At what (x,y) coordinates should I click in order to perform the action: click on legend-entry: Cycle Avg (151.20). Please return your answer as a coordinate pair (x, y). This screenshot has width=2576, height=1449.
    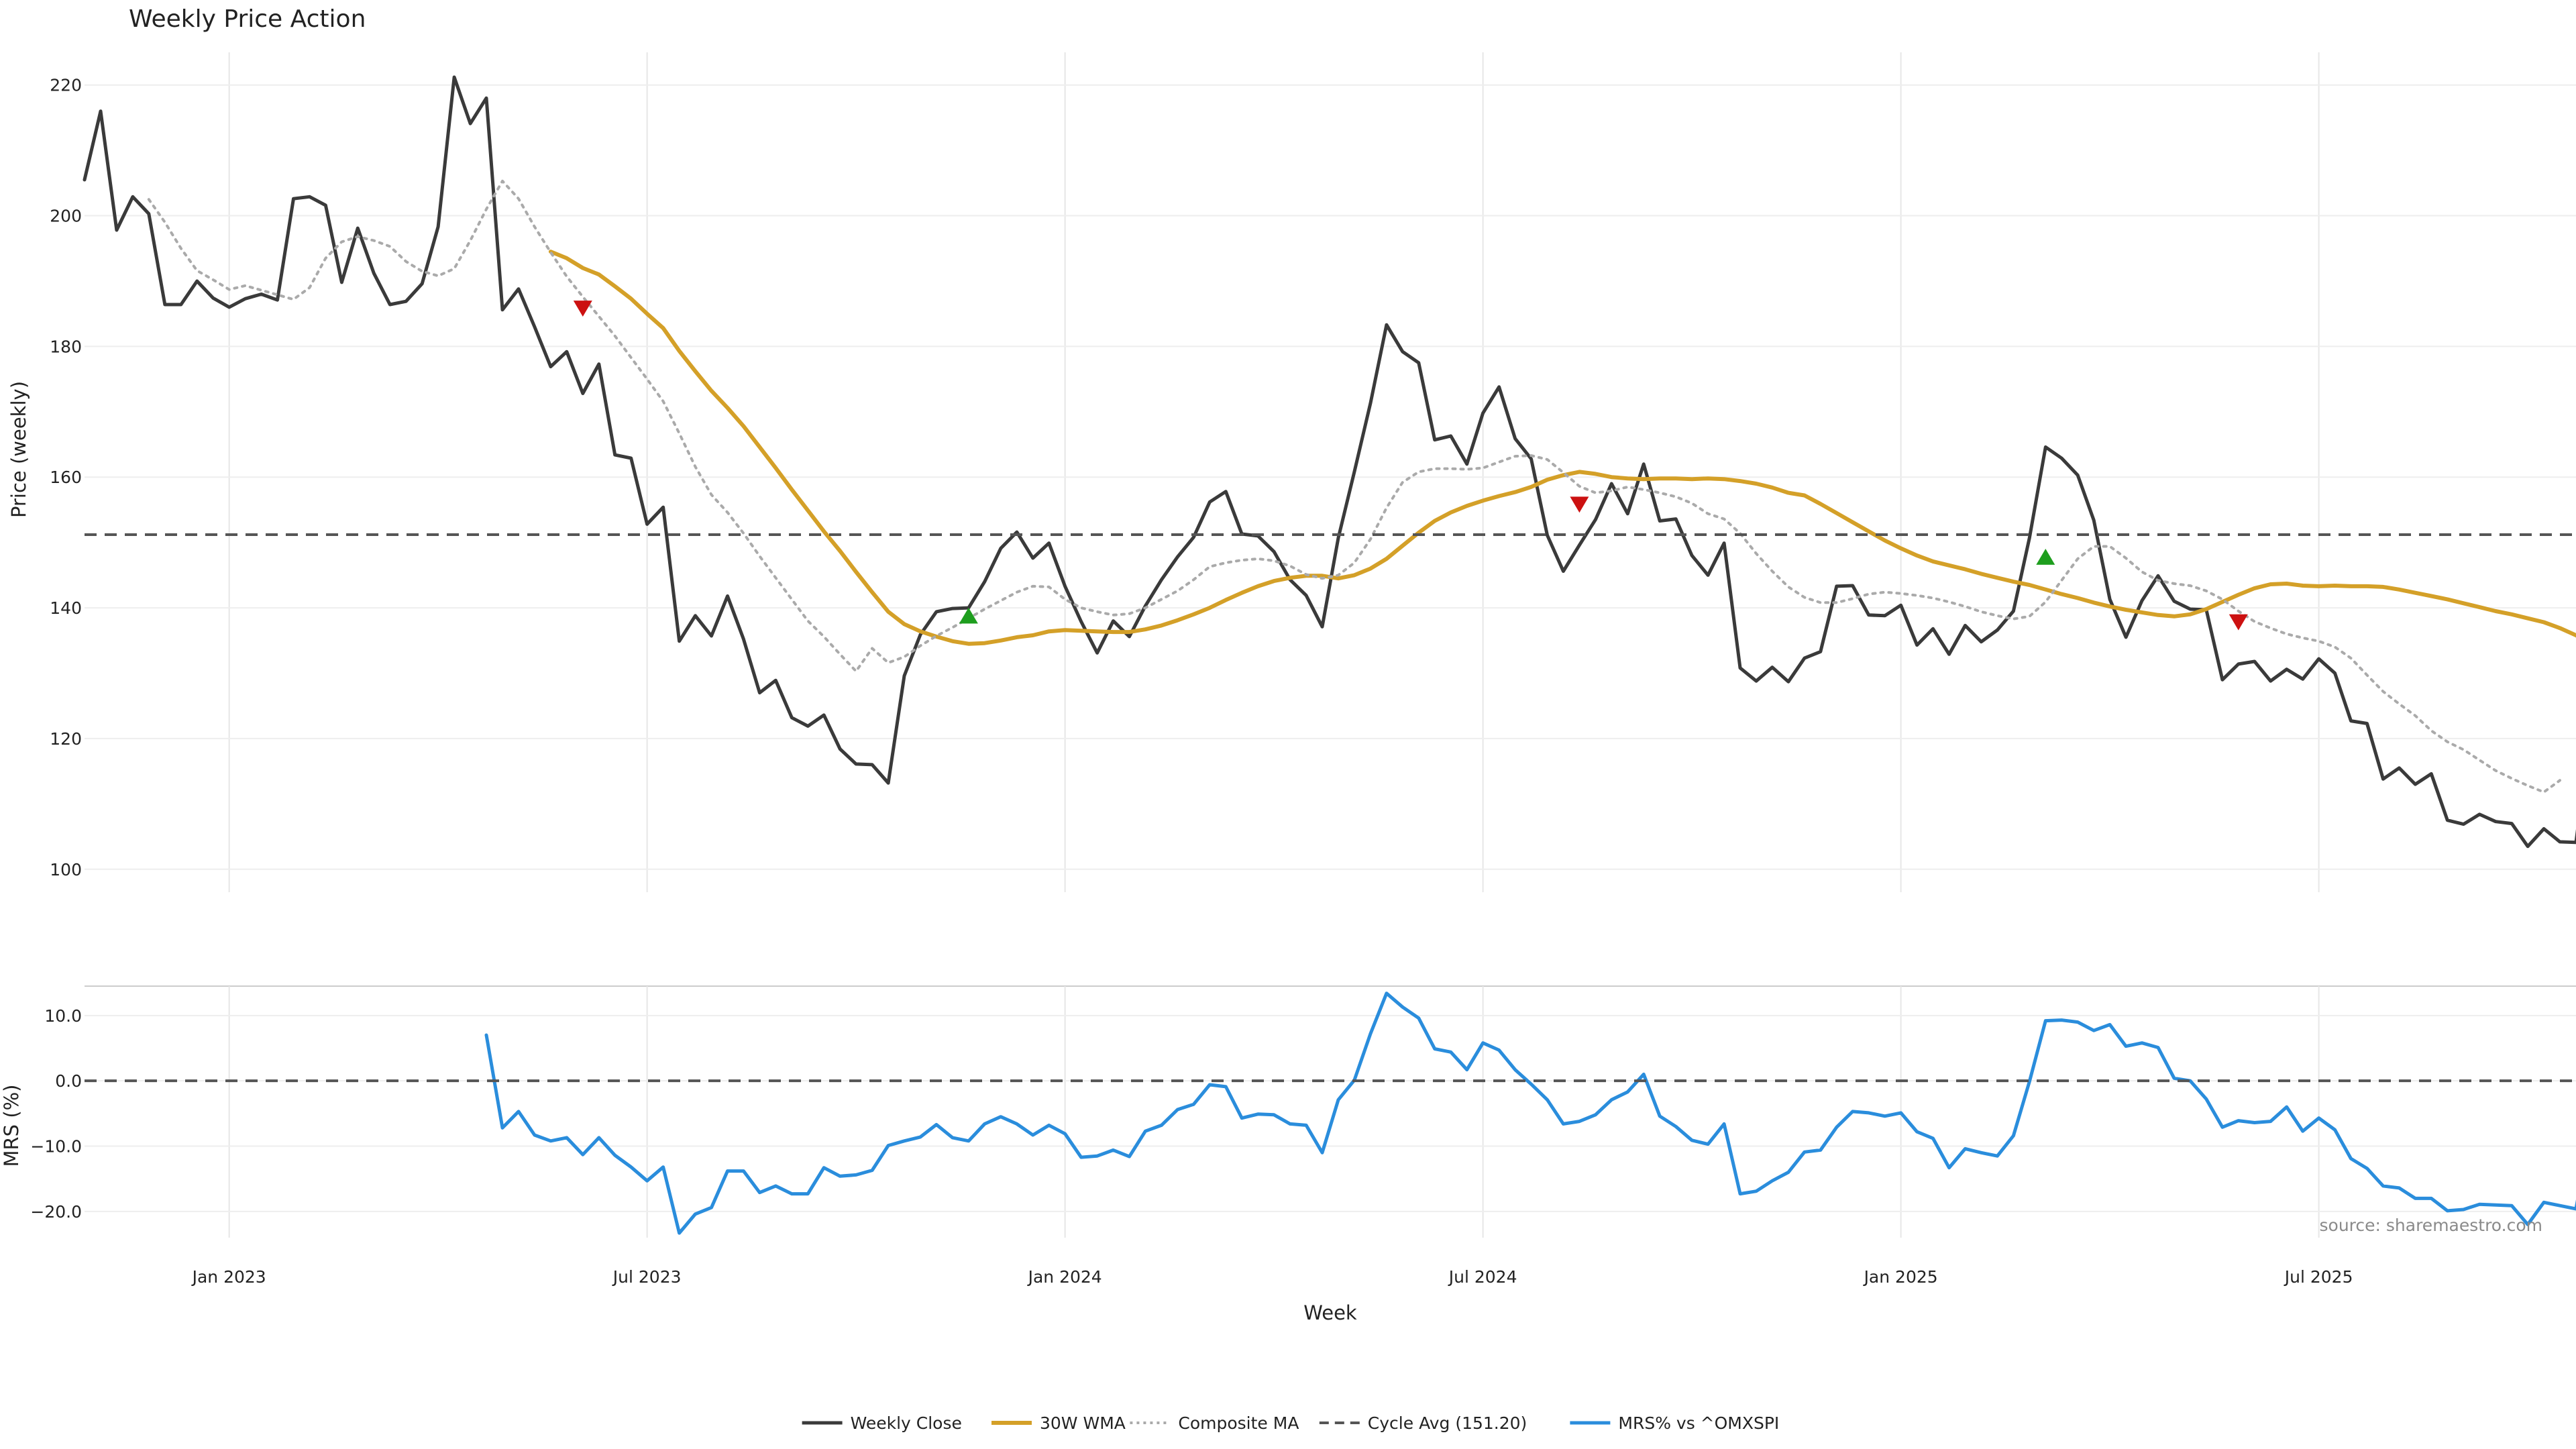
    Looking at the image, I should click on (1447, 1423).